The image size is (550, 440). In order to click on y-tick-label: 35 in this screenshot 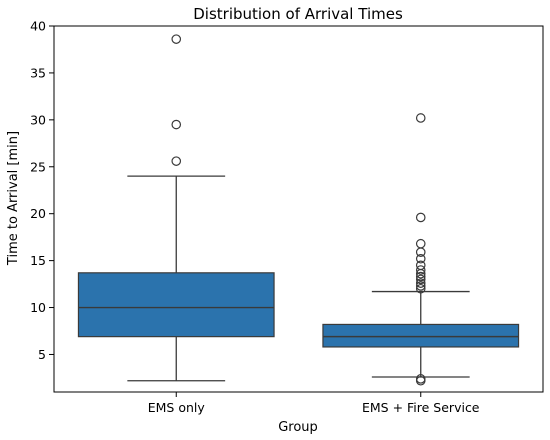, I will do `click(38, 72)`.